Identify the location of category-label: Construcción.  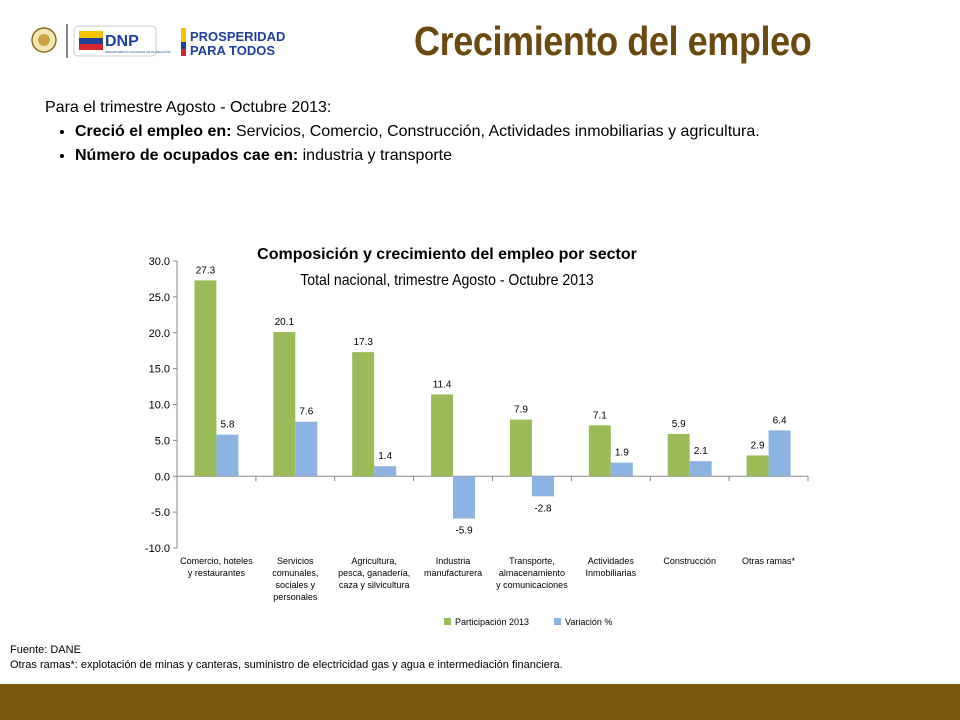
(689, 561).